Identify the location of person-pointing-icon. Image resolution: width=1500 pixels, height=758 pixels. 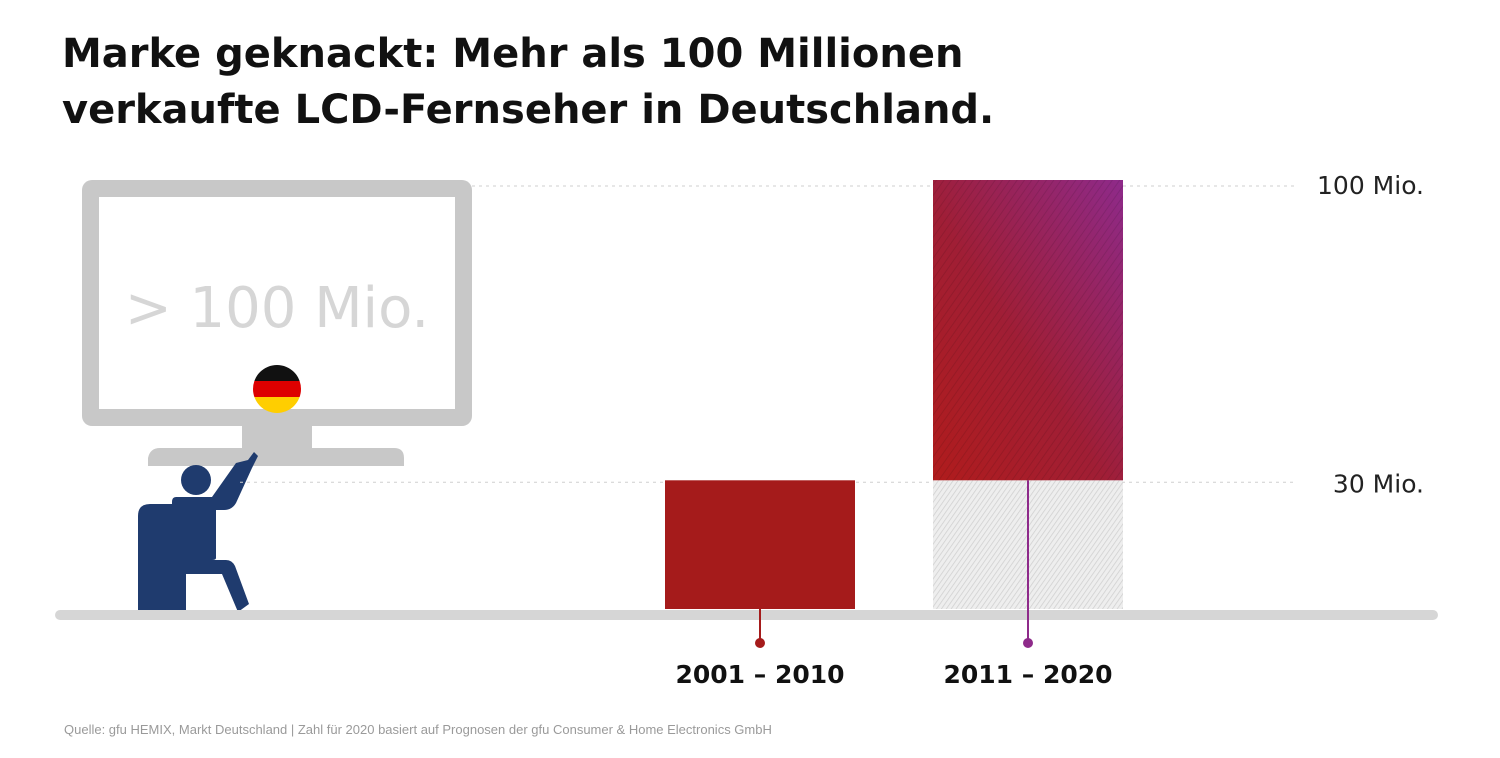
(198, 532).